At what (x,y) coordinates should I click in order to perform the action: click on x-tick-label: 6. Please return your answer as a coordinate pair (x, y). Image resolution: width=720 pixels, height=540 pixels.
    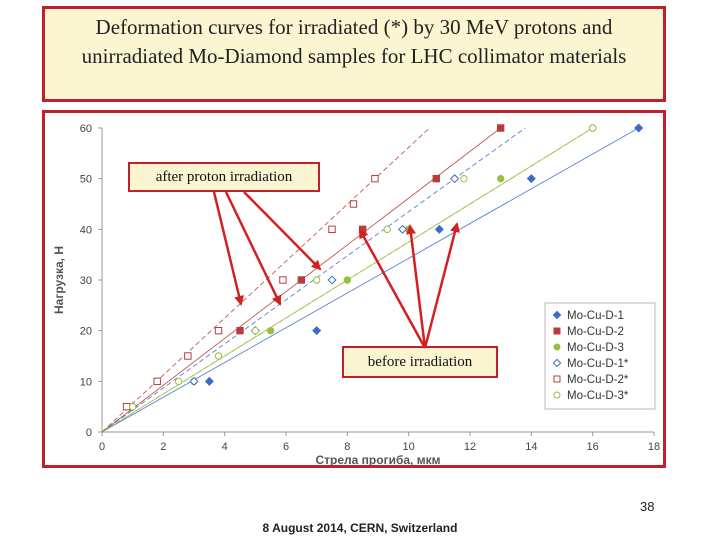
    Looking at the image, I should click on (286, 447).